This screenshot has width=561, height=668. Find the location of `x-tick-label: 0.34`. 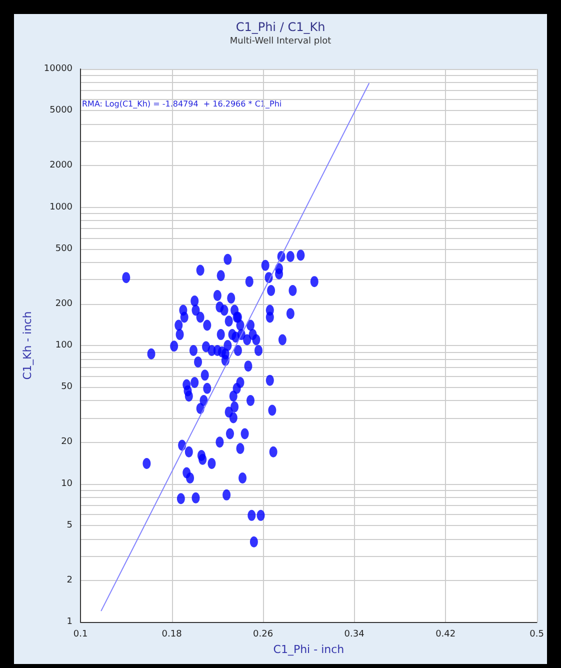

x-tick-label: 0.34 is located at coordinates (354, 635).